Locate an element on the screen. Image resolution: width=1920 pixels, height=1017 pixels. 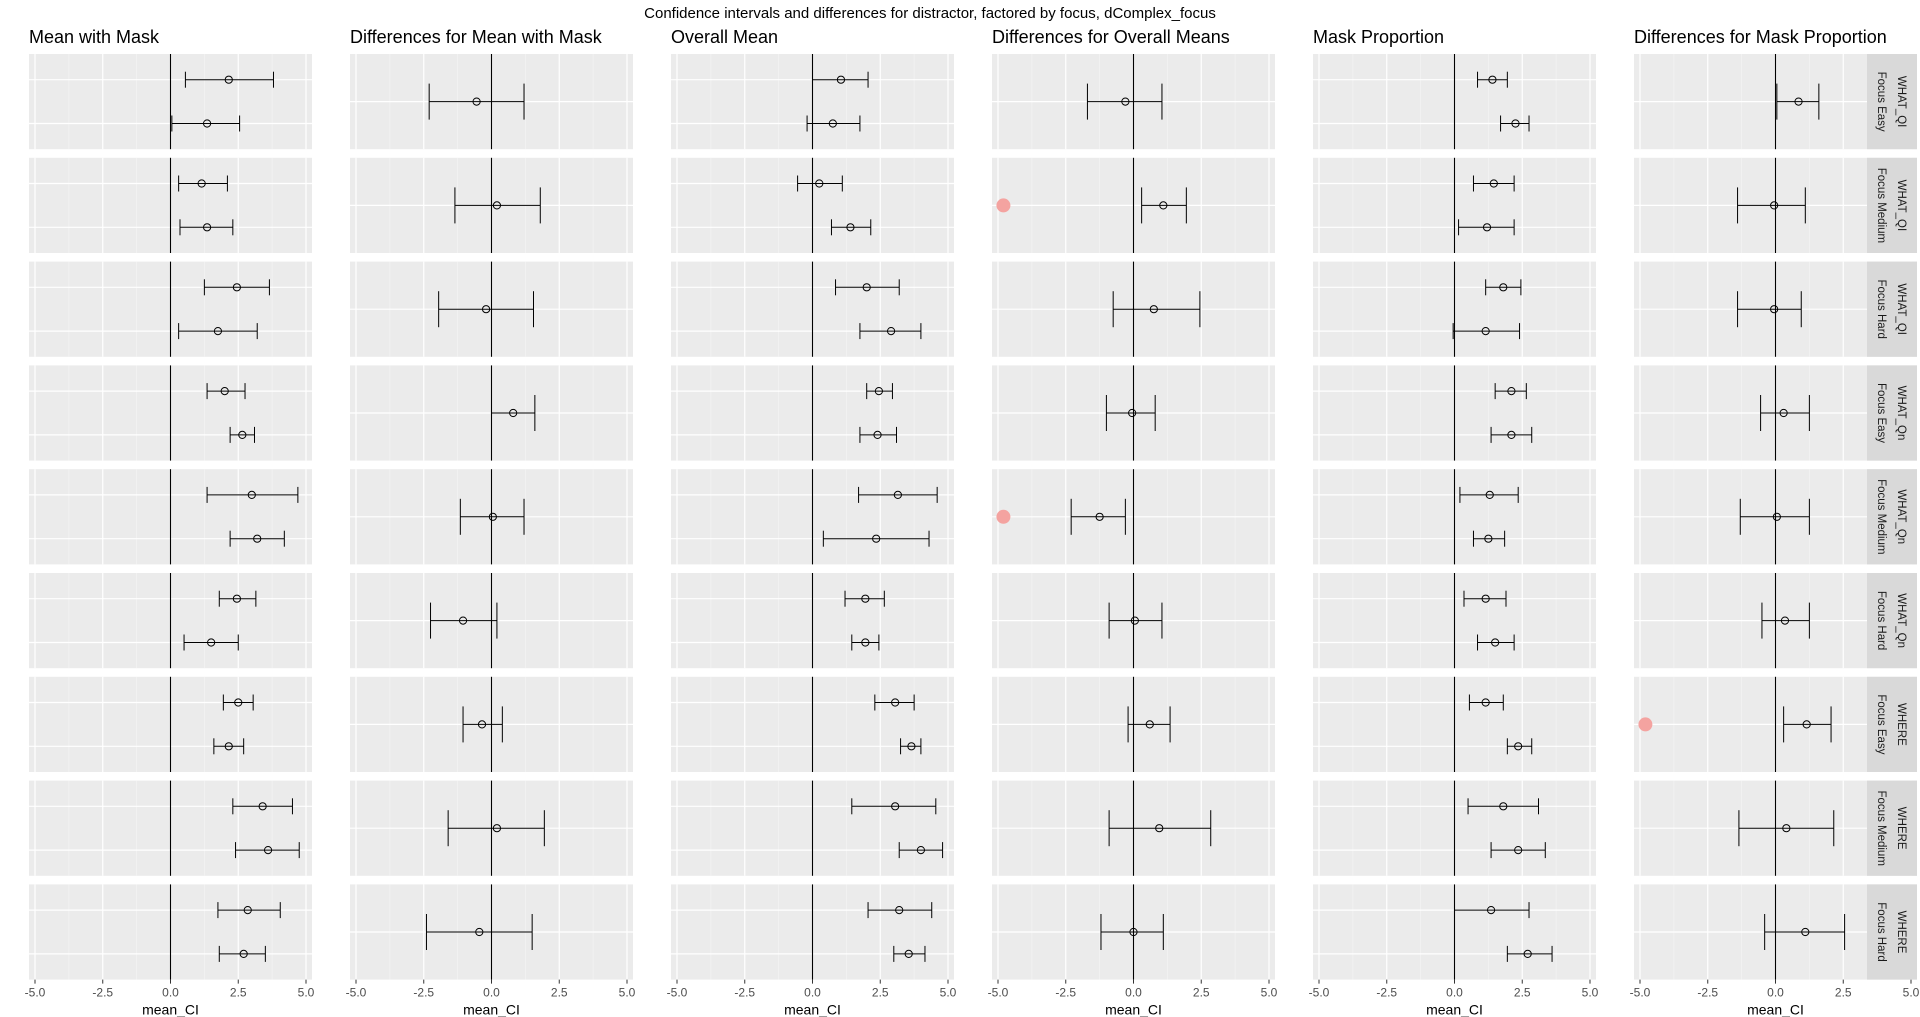
strip-group-label: WHERE is located at coordinates (1901, 828).